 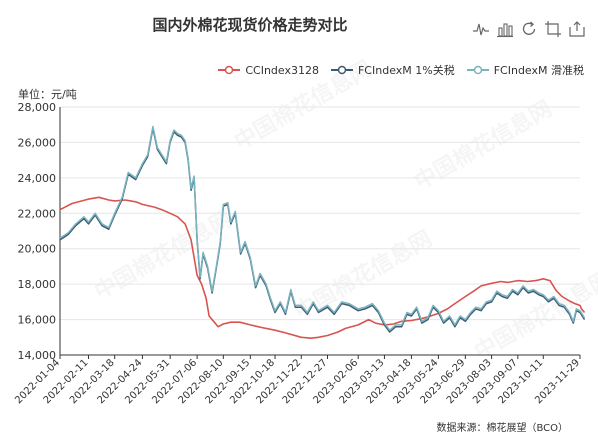 I want to click on legend-item-fcindex-1pct: FCIndexM 1%关税, so click(x=392, y=70).